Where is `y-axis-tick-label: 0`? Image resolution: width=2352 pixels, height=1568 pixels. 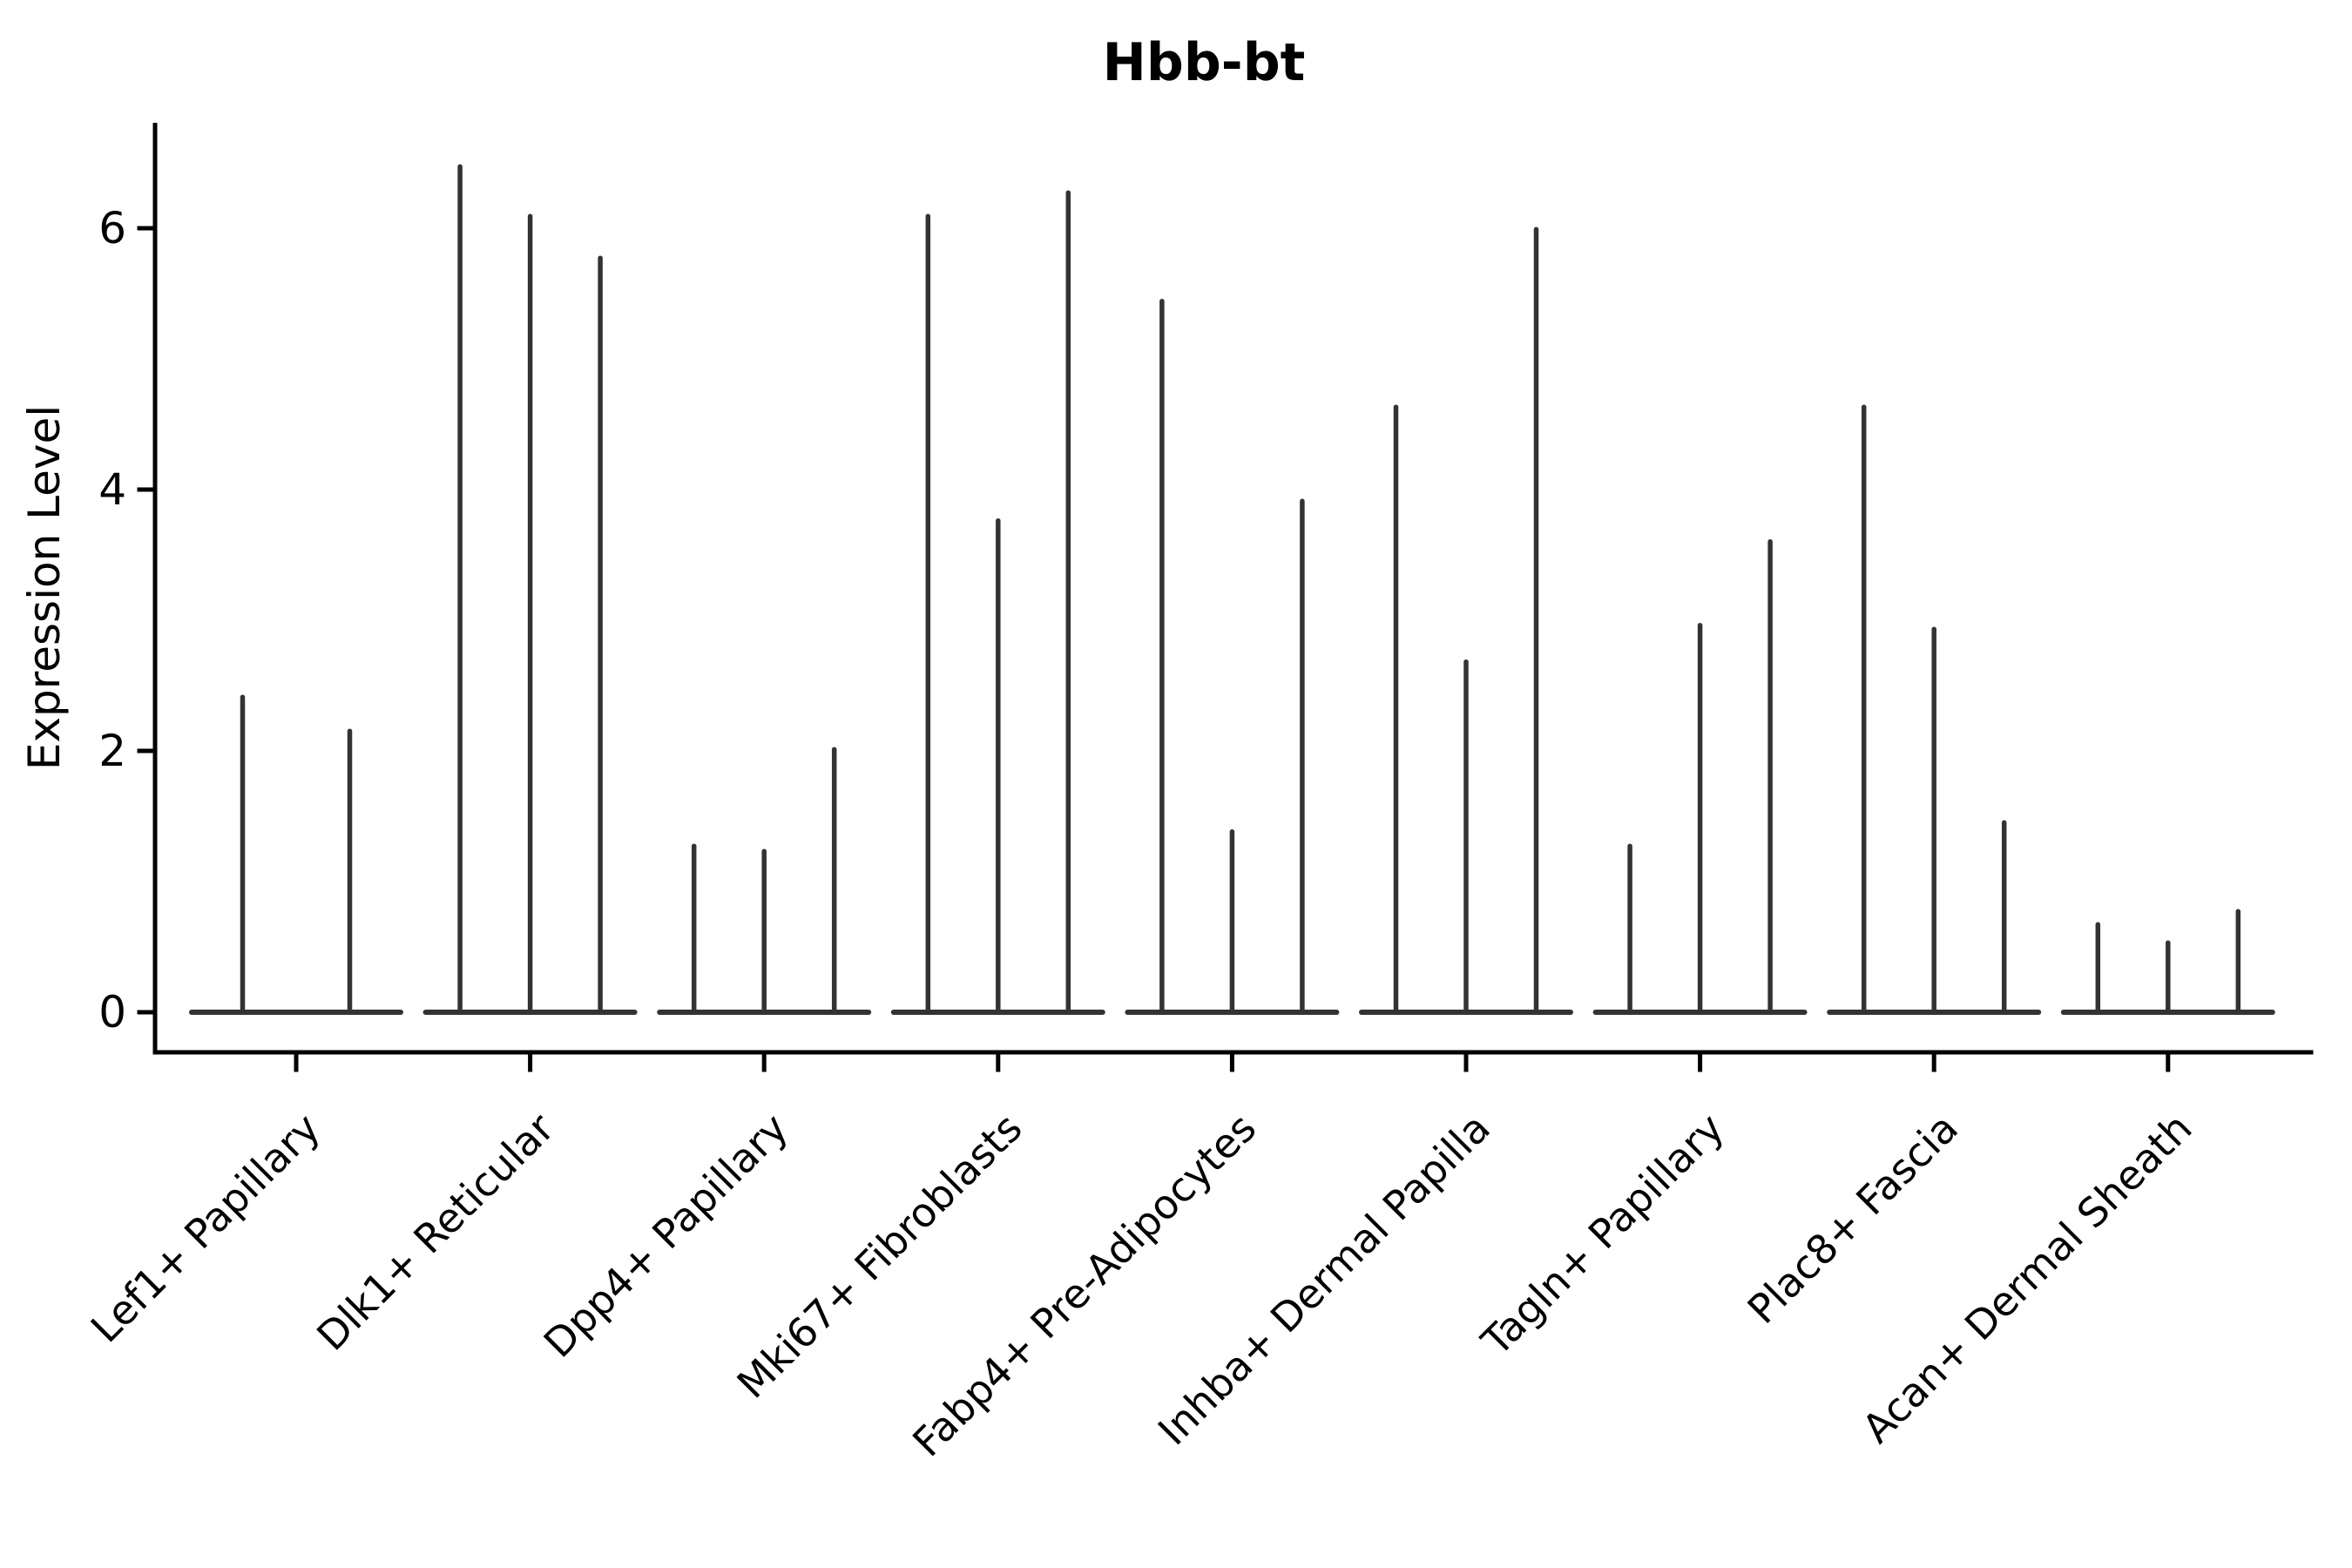 y-axis-tick-label: 0 is located at coordinates (112, 1012).